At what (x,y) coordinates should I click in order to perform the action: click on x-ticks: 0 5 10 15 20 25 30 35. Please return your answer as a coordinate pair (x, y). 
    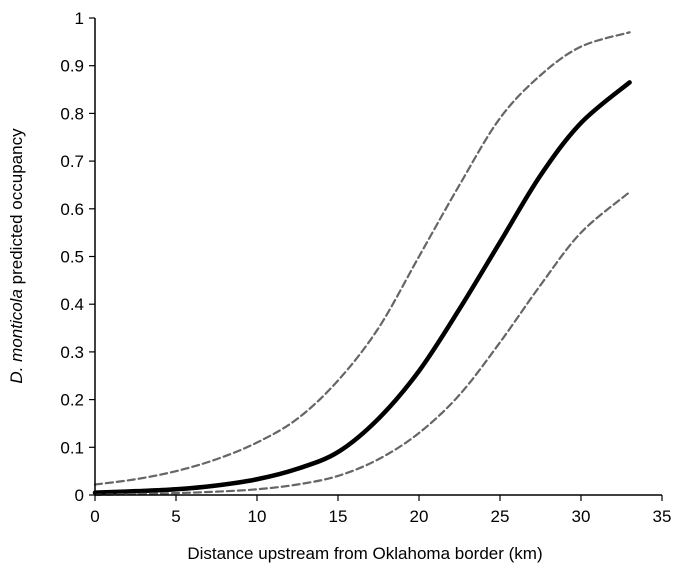
    Looking at the image, I should click on (380, 510).